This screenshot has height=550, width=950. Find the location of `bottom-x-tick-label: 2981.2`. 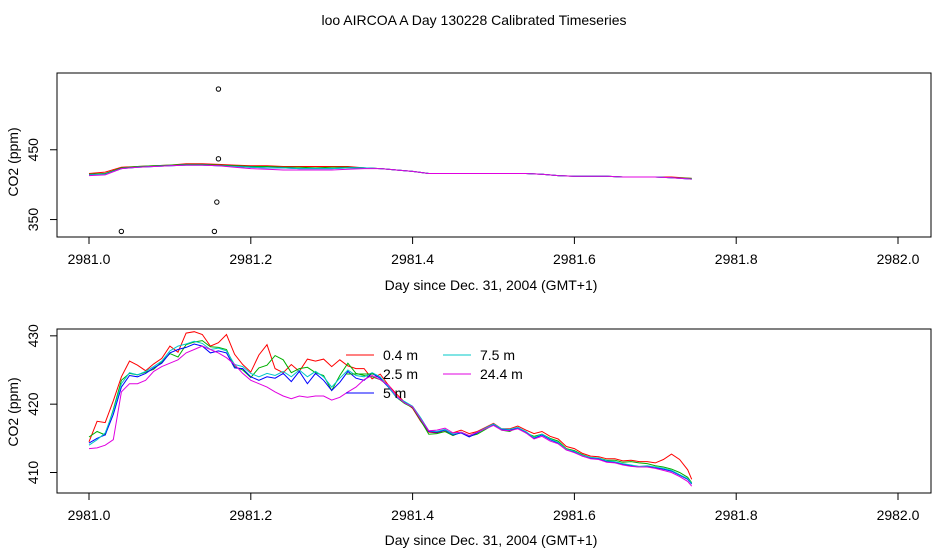

bottom-x-tick-label: 2981.2 is located at coordinates (250, 515).